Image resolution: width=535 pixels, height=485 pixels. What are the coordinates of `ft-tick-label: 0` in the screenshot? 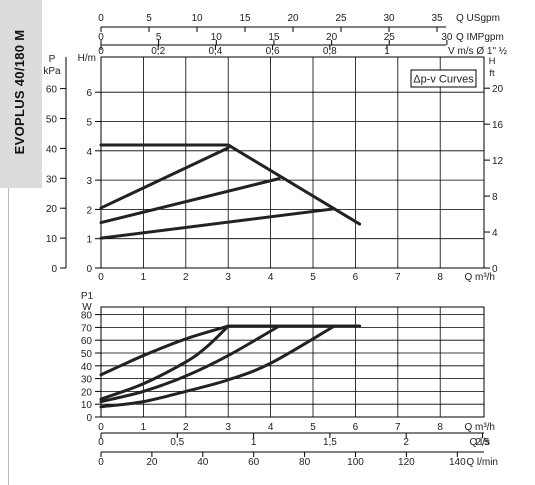 It's located at (495, 269).